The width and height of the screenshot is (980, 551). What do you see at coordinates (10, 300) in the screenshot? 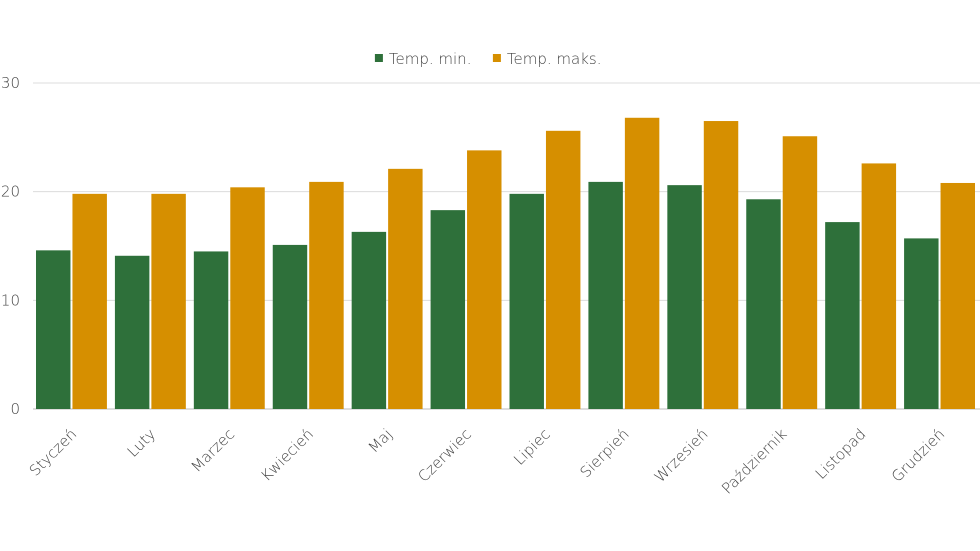
I see `y-tick-label: 10` at bounding box center [10, 300].